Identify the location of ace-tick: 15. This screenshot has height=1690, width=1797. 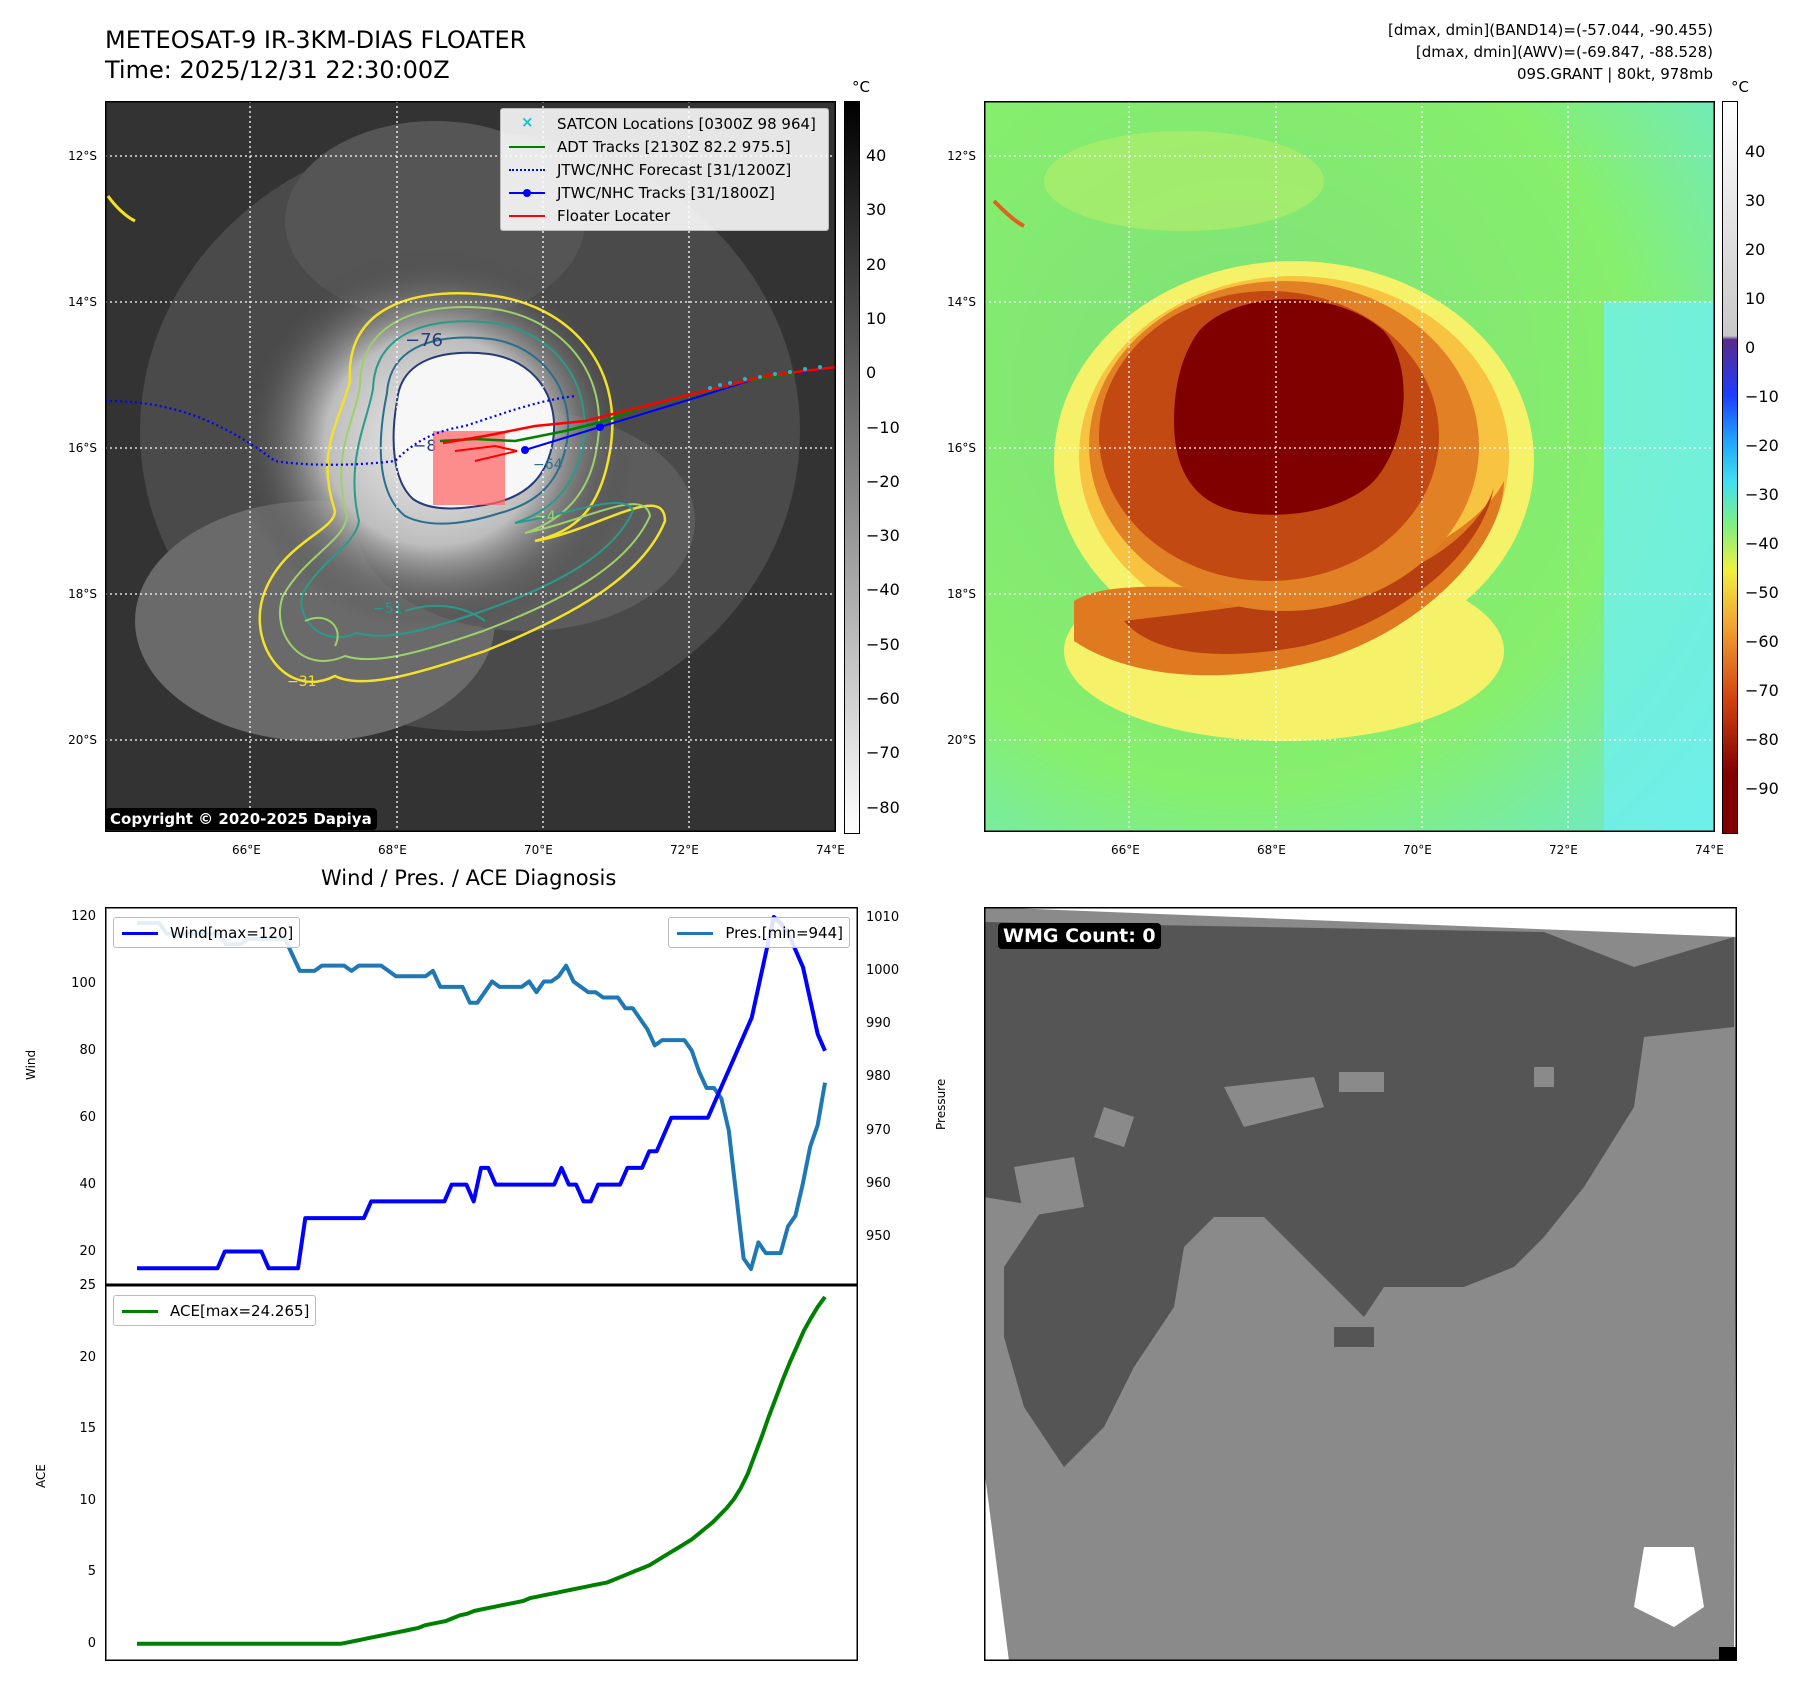
(87, 1429).